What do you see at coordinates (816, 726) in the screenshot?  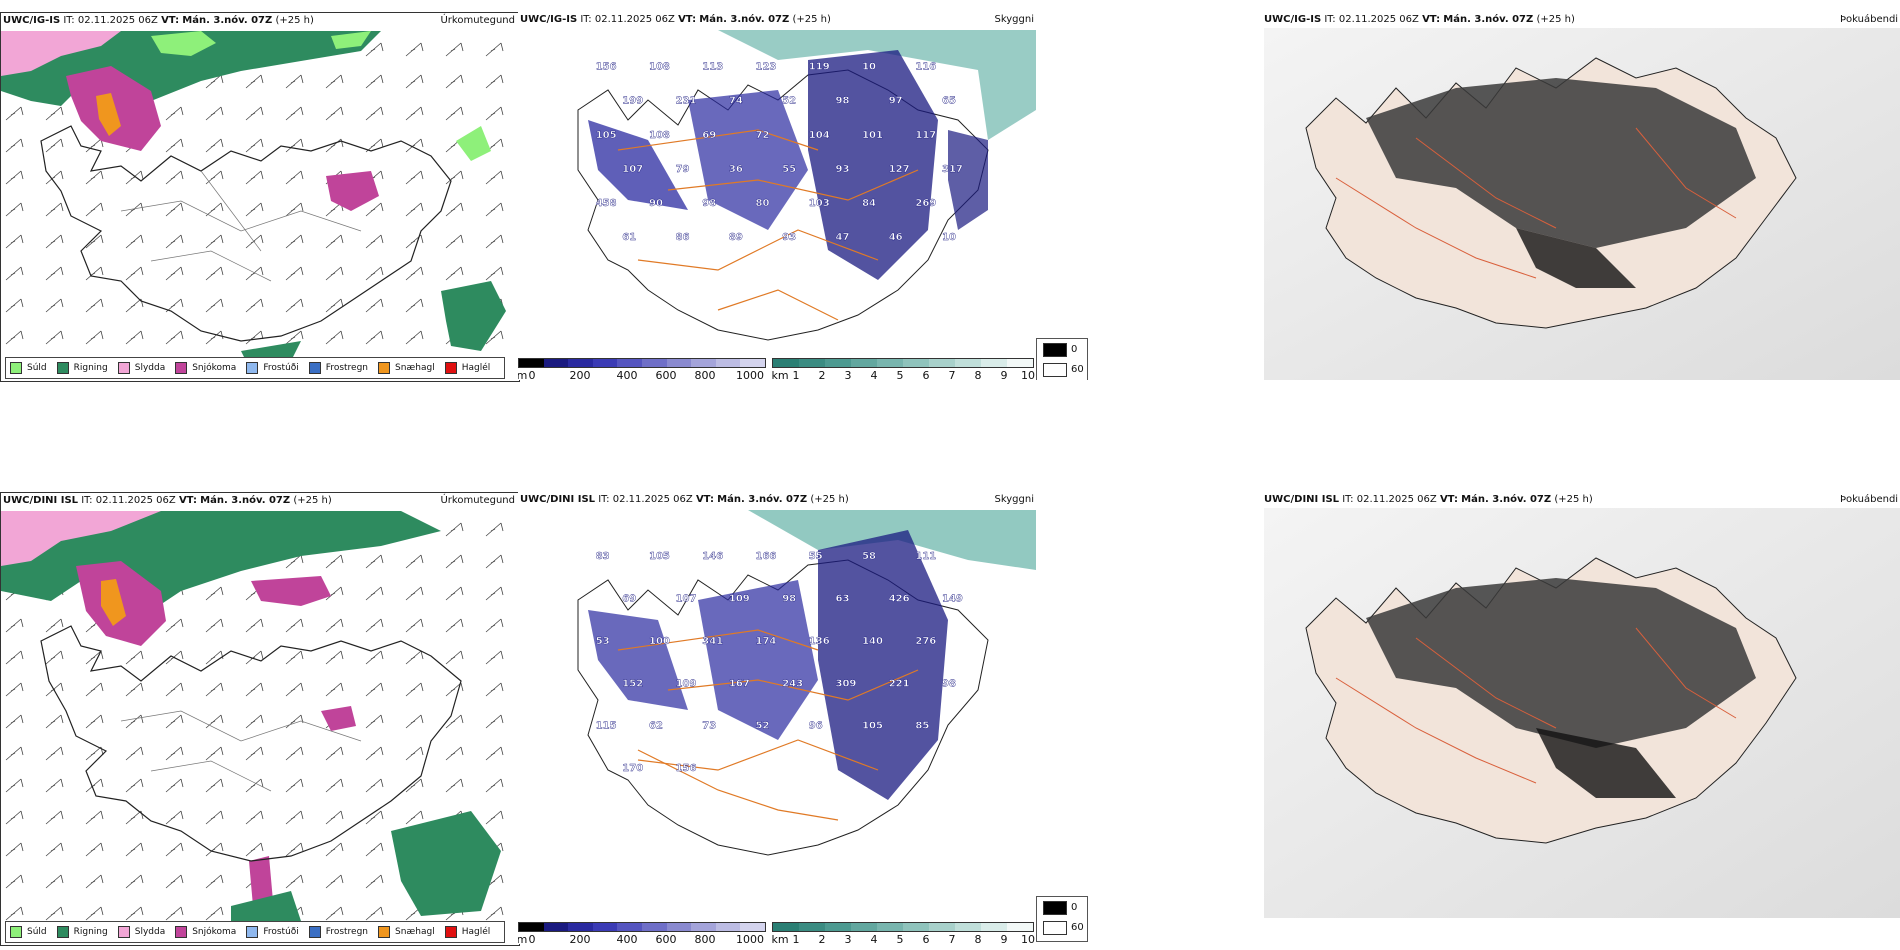 I see `height-label: 96` at bounding box center [816, 726].